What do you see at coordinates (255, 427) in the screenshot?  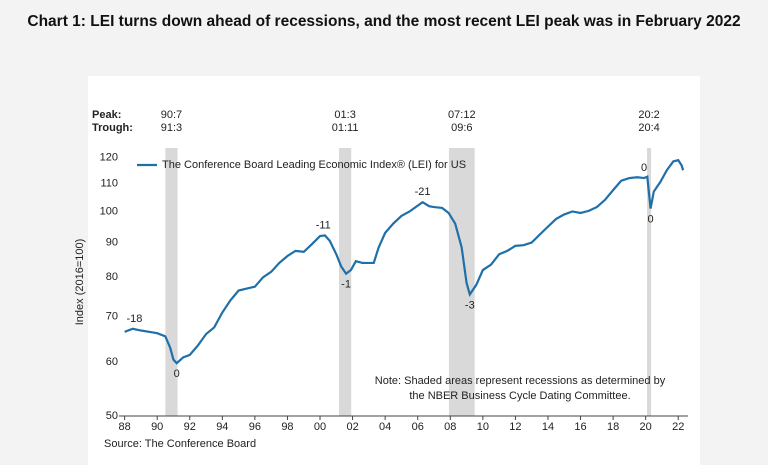 I see `x-tick-label: 96` at bounding box center [255, 427].